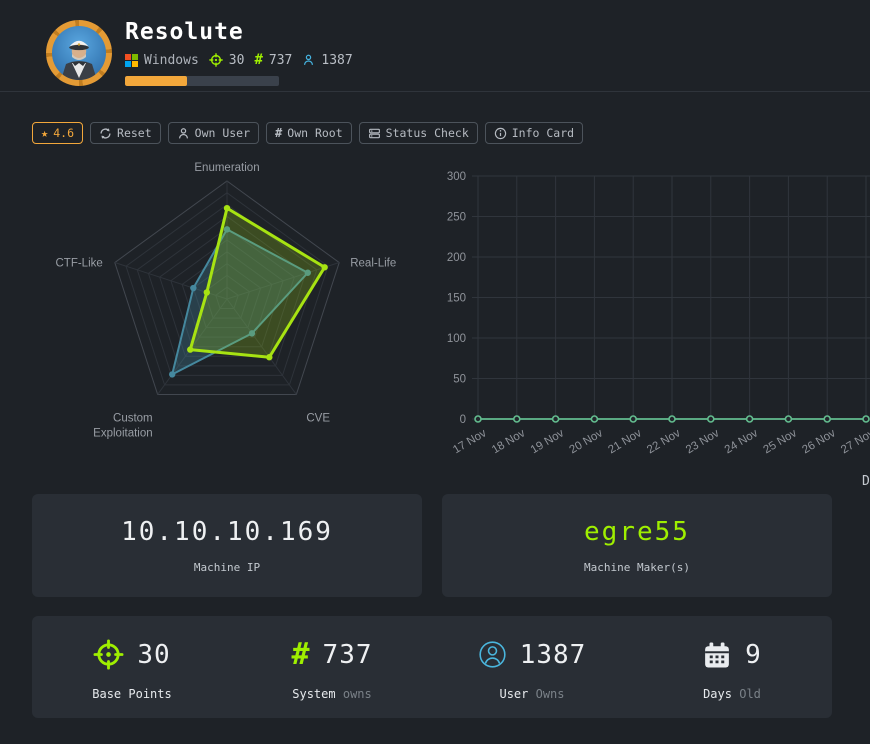 This screenshot has width=870, height=744. Describe the element at coordinates (854, 441) in the screenshot. I see `svg-text: 27 Nov` at that location.